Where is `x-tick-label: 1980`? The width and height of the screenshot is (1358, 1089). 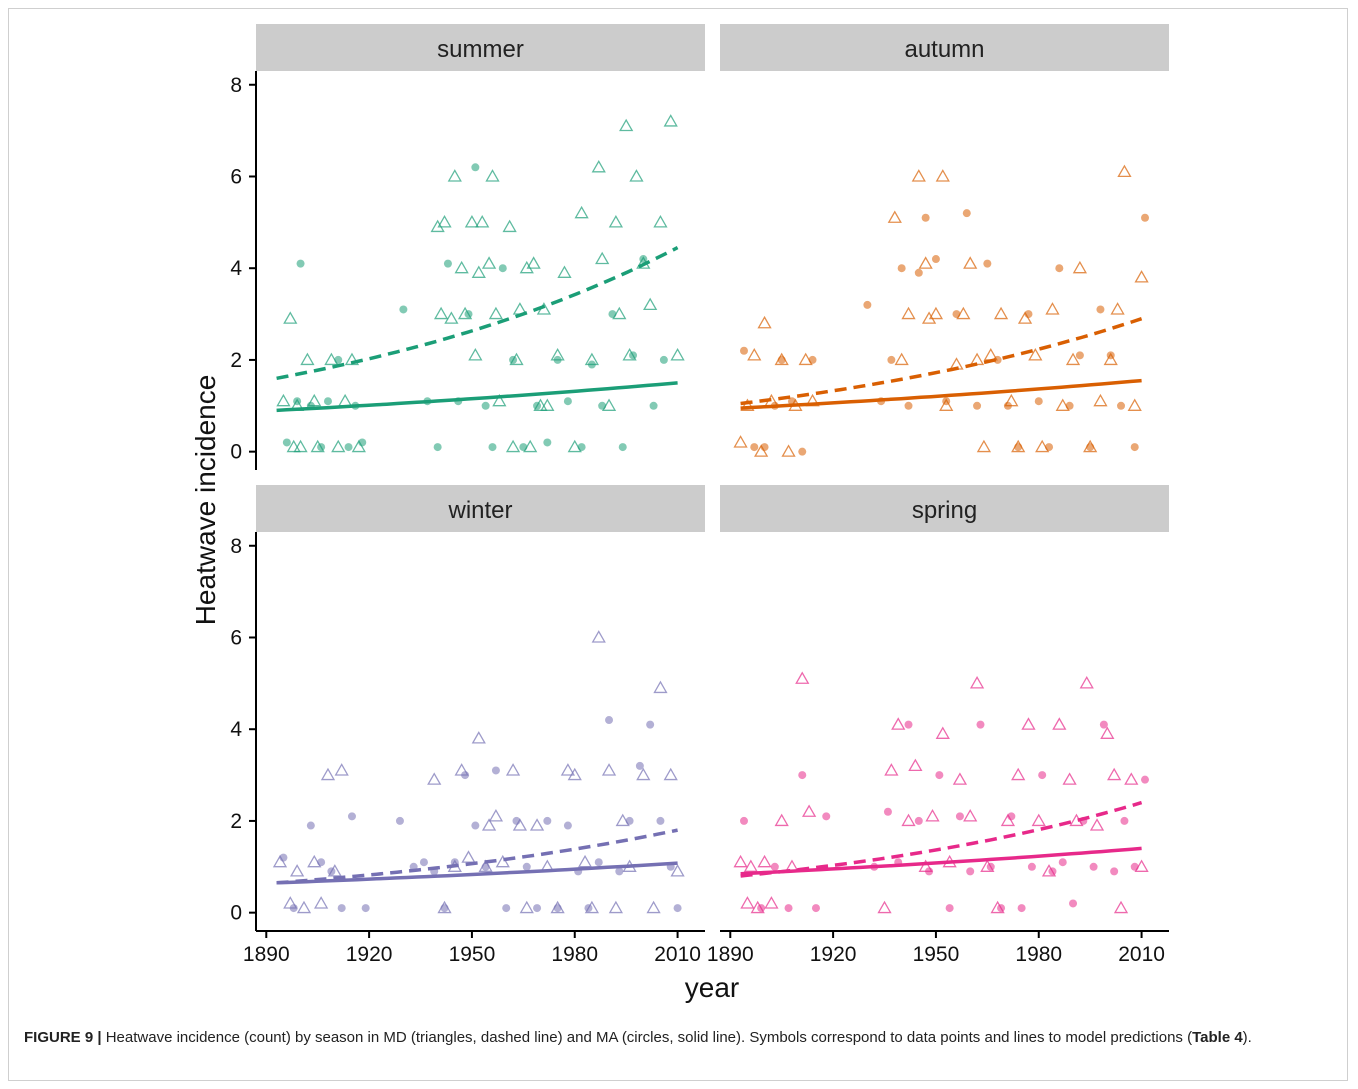
x-tick-label: 1980 is located at coordinates (1038, 954).